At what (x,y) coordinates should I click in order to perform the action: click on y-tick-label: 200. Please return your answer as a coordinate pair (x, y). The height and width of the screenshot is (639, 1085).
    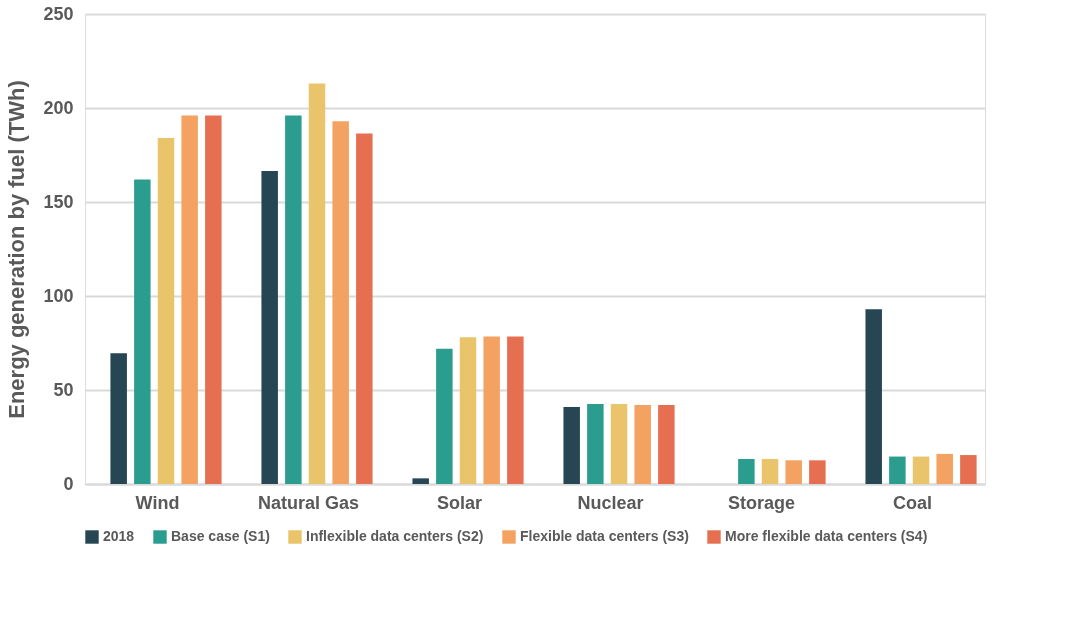
    Looking at the image, I should click on (58, 107).